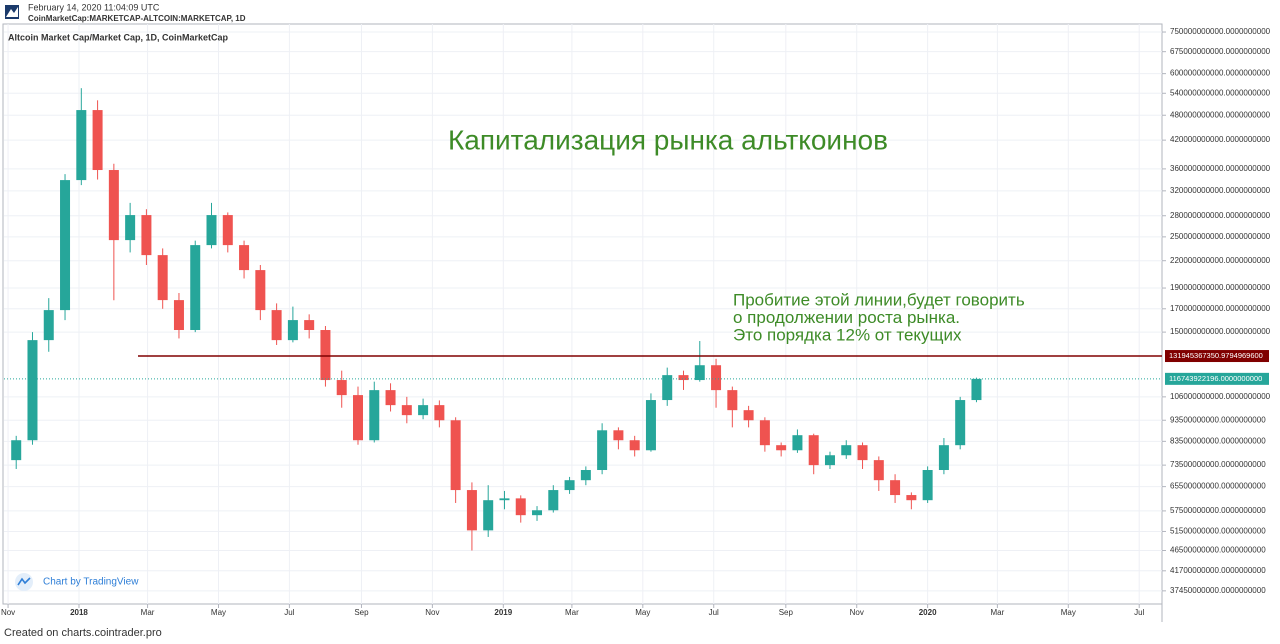  What do you see at coordinates (94, 7) in the screenshot?
I see `timestamp: February 14, 2020 11:04:09 UTC` at bounding box center [94, 7].